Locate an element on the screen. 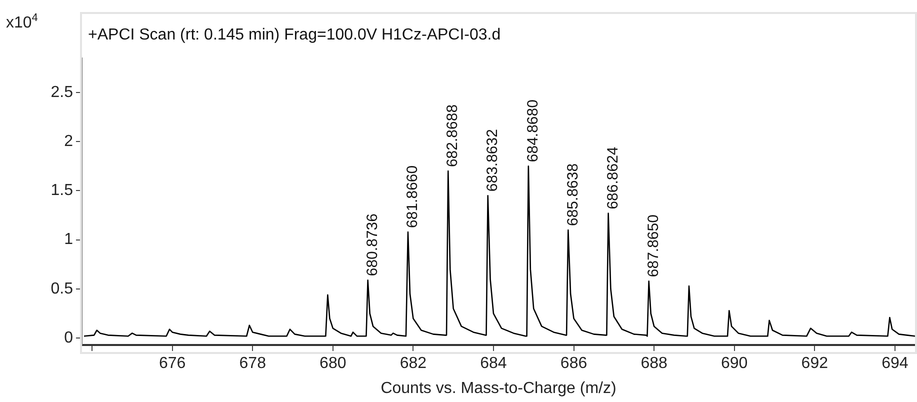  x-tick-label: 690 is located at coordinates (734, 363).